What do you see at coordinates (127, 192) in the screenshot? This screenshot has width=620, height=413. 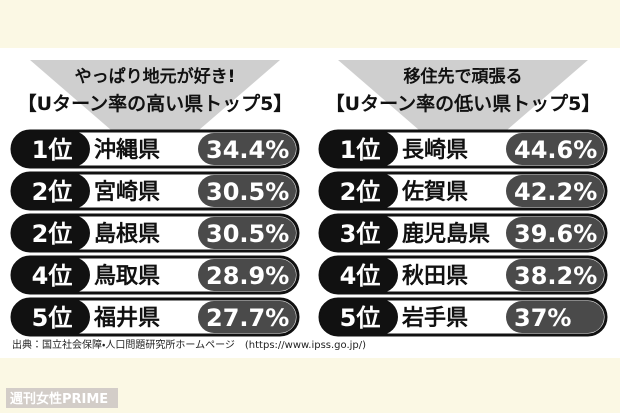 I see `prefecture: 宮崎県` at bounding box center [127, 192].